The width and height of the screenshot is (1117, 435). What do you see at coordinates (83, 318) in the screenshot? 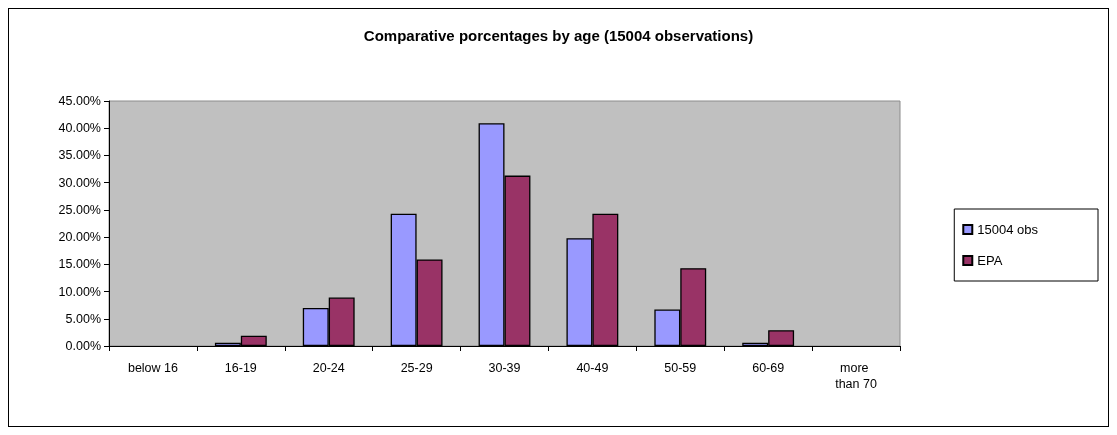
I see `y-tick-label: 5.00%` at bounding box center [83, 318].